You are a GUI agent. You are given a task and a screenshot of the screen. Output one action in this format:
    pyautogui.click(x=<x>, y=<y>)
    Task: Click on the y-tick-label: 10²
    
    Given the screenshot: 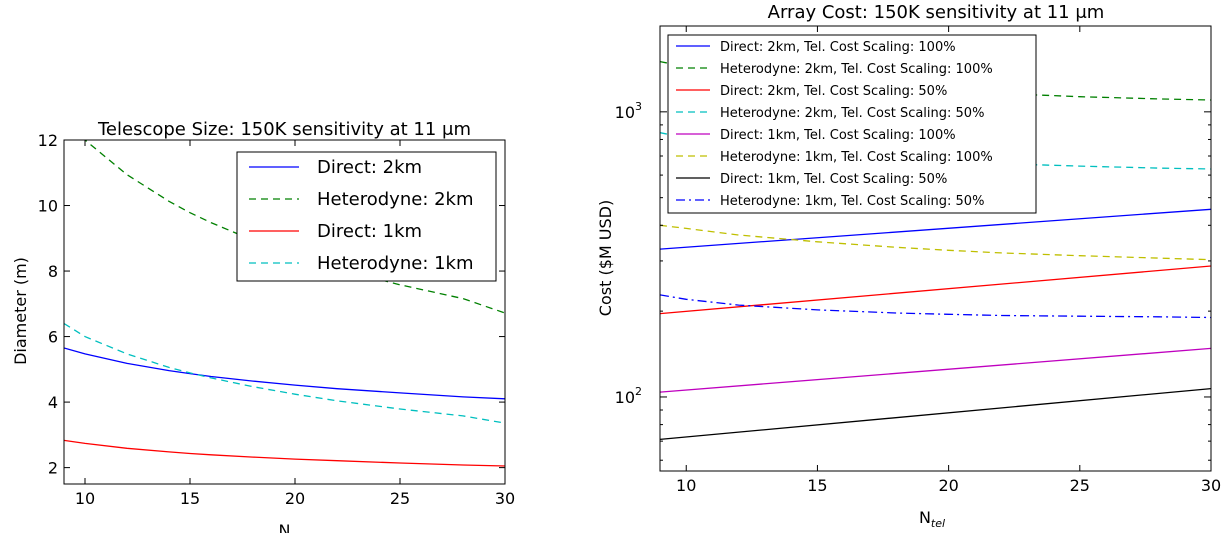 What is the action you would take?
    pyautogui.click(x=628, y=396)
    